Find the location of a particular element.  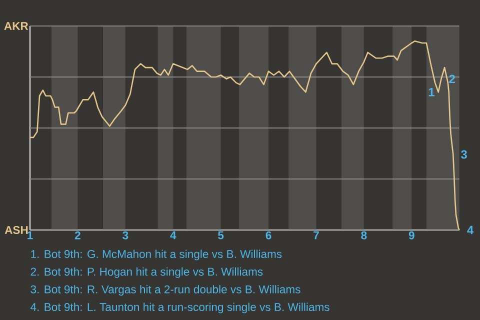

x-tick-label: 8 is located at coordinates (364, 235).